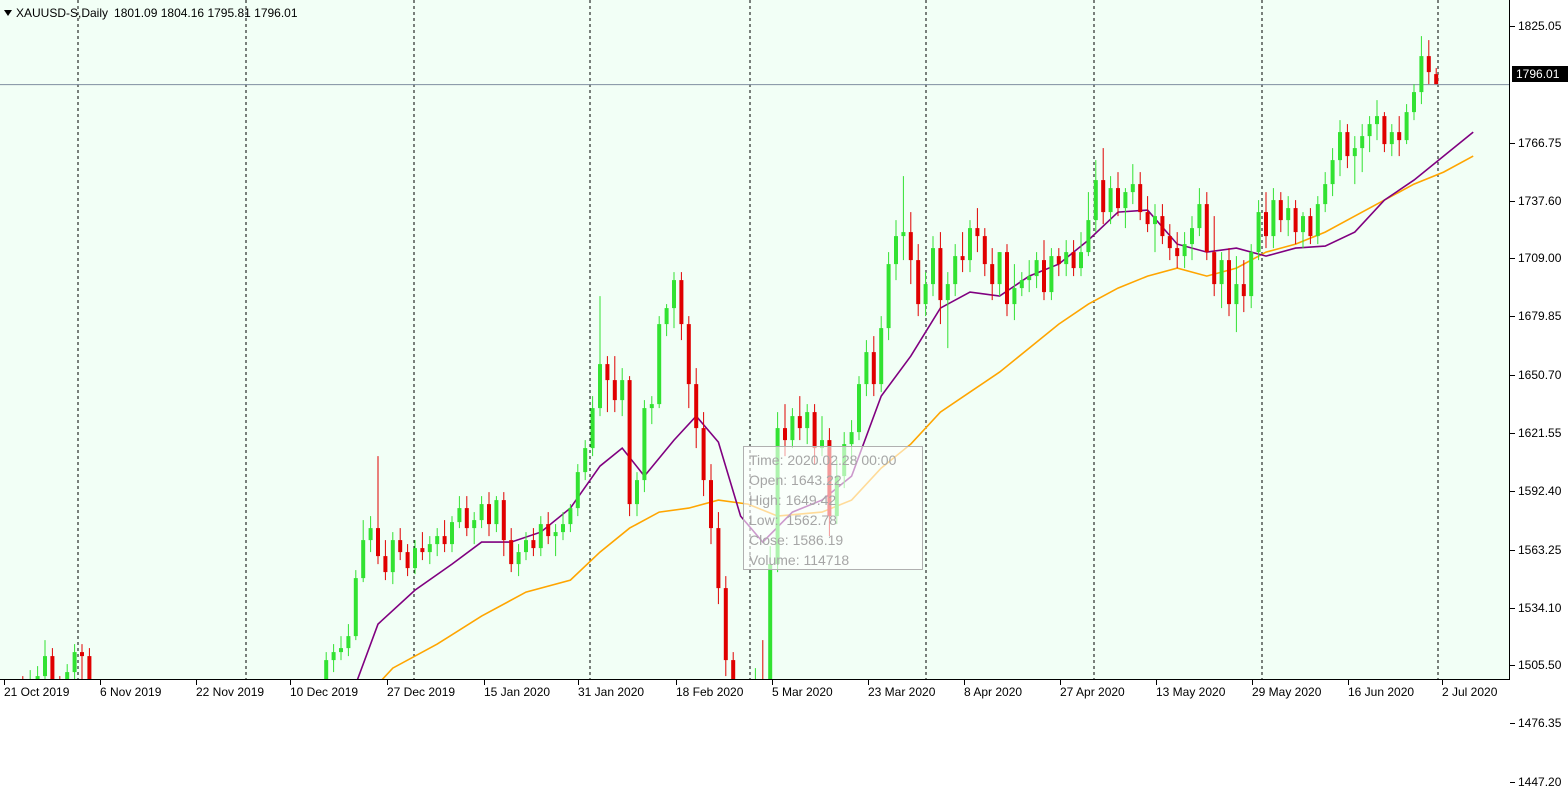  Describe the element at coordinates (1540, 200) in the screenshot. I see `price-axis-label: 1737.60` at that location.